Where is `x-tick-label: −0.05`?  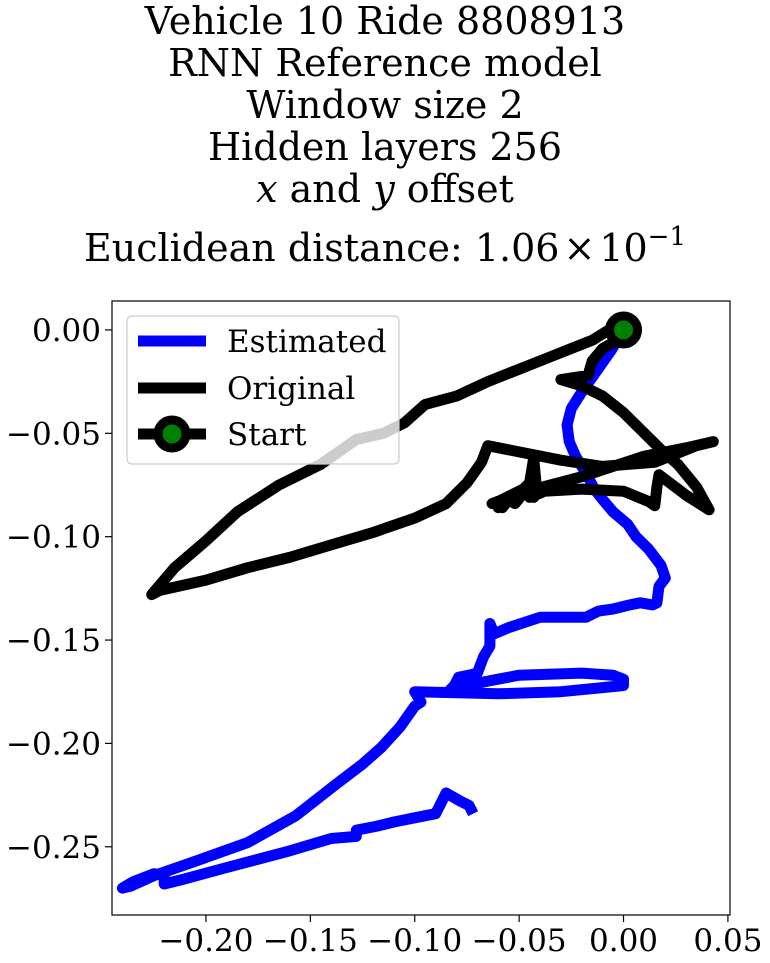 x-tick-label: −0.05 is located at coordinates (519, 941).